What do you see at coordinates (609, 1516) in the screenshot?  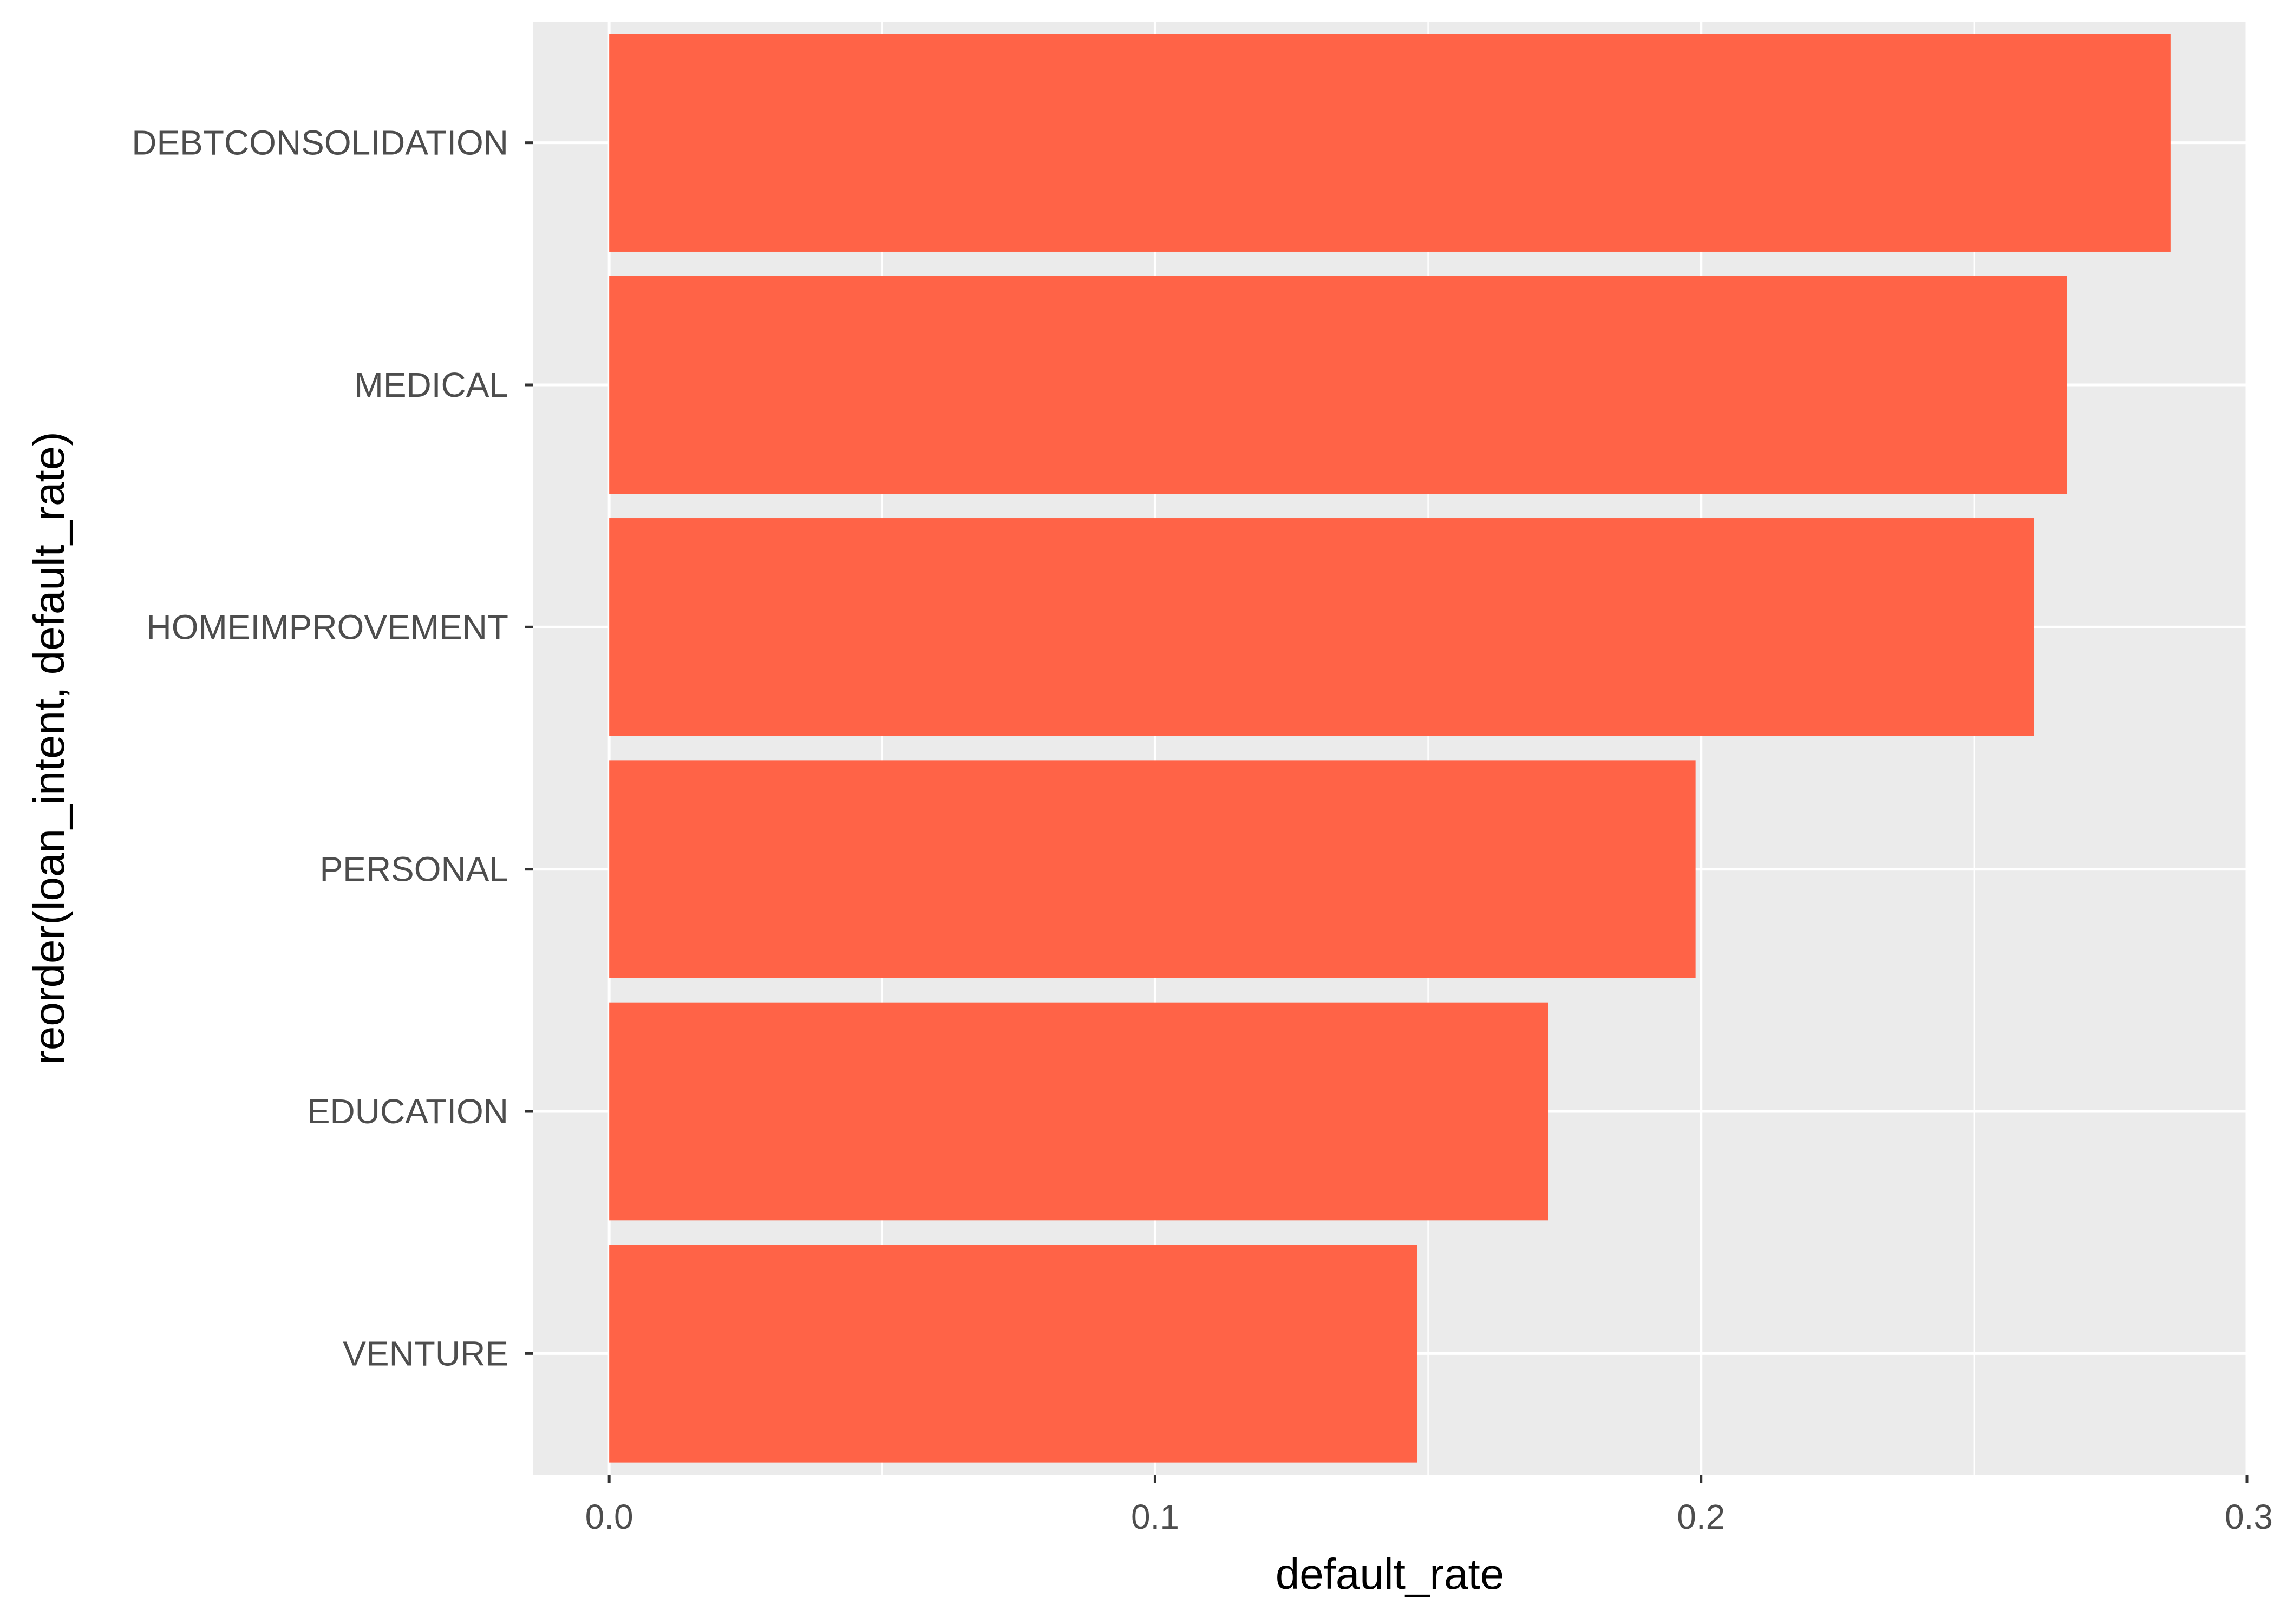 I see `x-tick-label: 0.0` at bounding box center [609, 1516].